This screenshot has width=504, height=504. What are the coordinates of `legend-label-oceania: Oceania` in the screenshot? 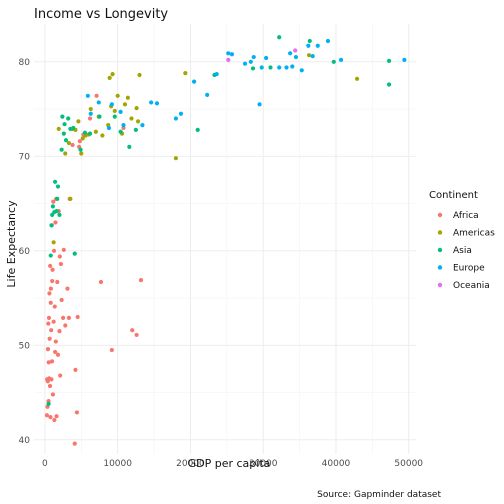 It's located at (471, 286).